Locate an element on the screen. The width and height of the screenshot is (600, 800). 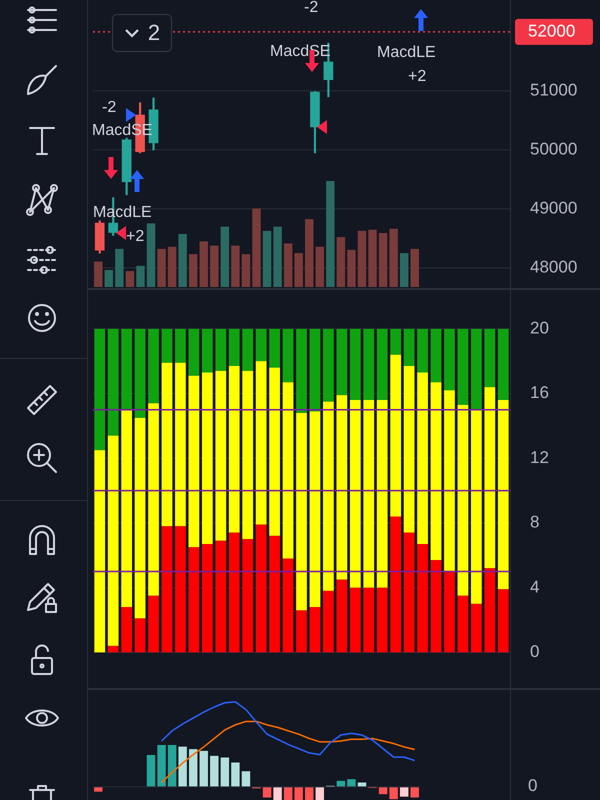
y-tick-label: 48000 is located at coordinates (554, 267).